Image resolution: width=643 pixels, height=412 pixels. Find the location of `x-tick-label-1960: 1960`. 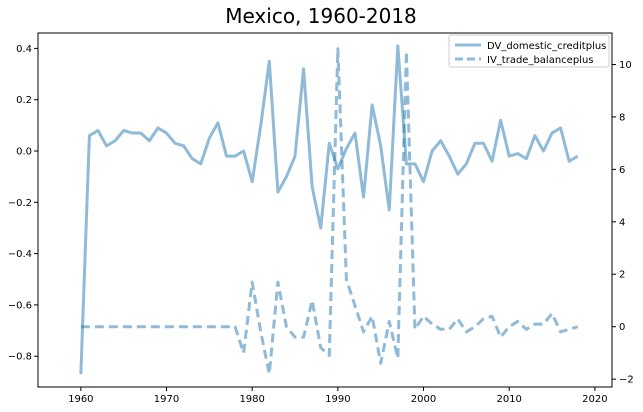

x-tick-label-1960: 1960 is located at coordinates (80, 399).